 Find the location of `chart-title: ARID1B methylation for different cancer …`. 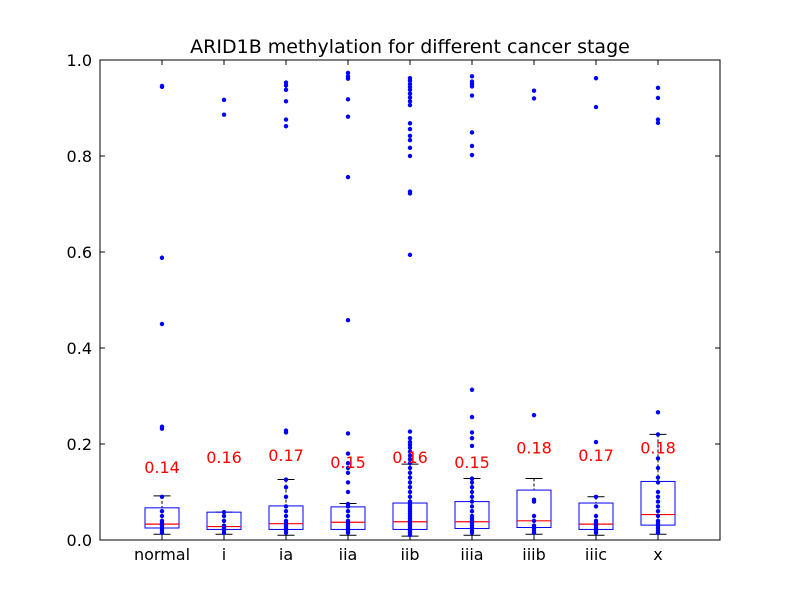

chart-title: ARID1B methylation for different cancer … is located at coordinates (410, 47).